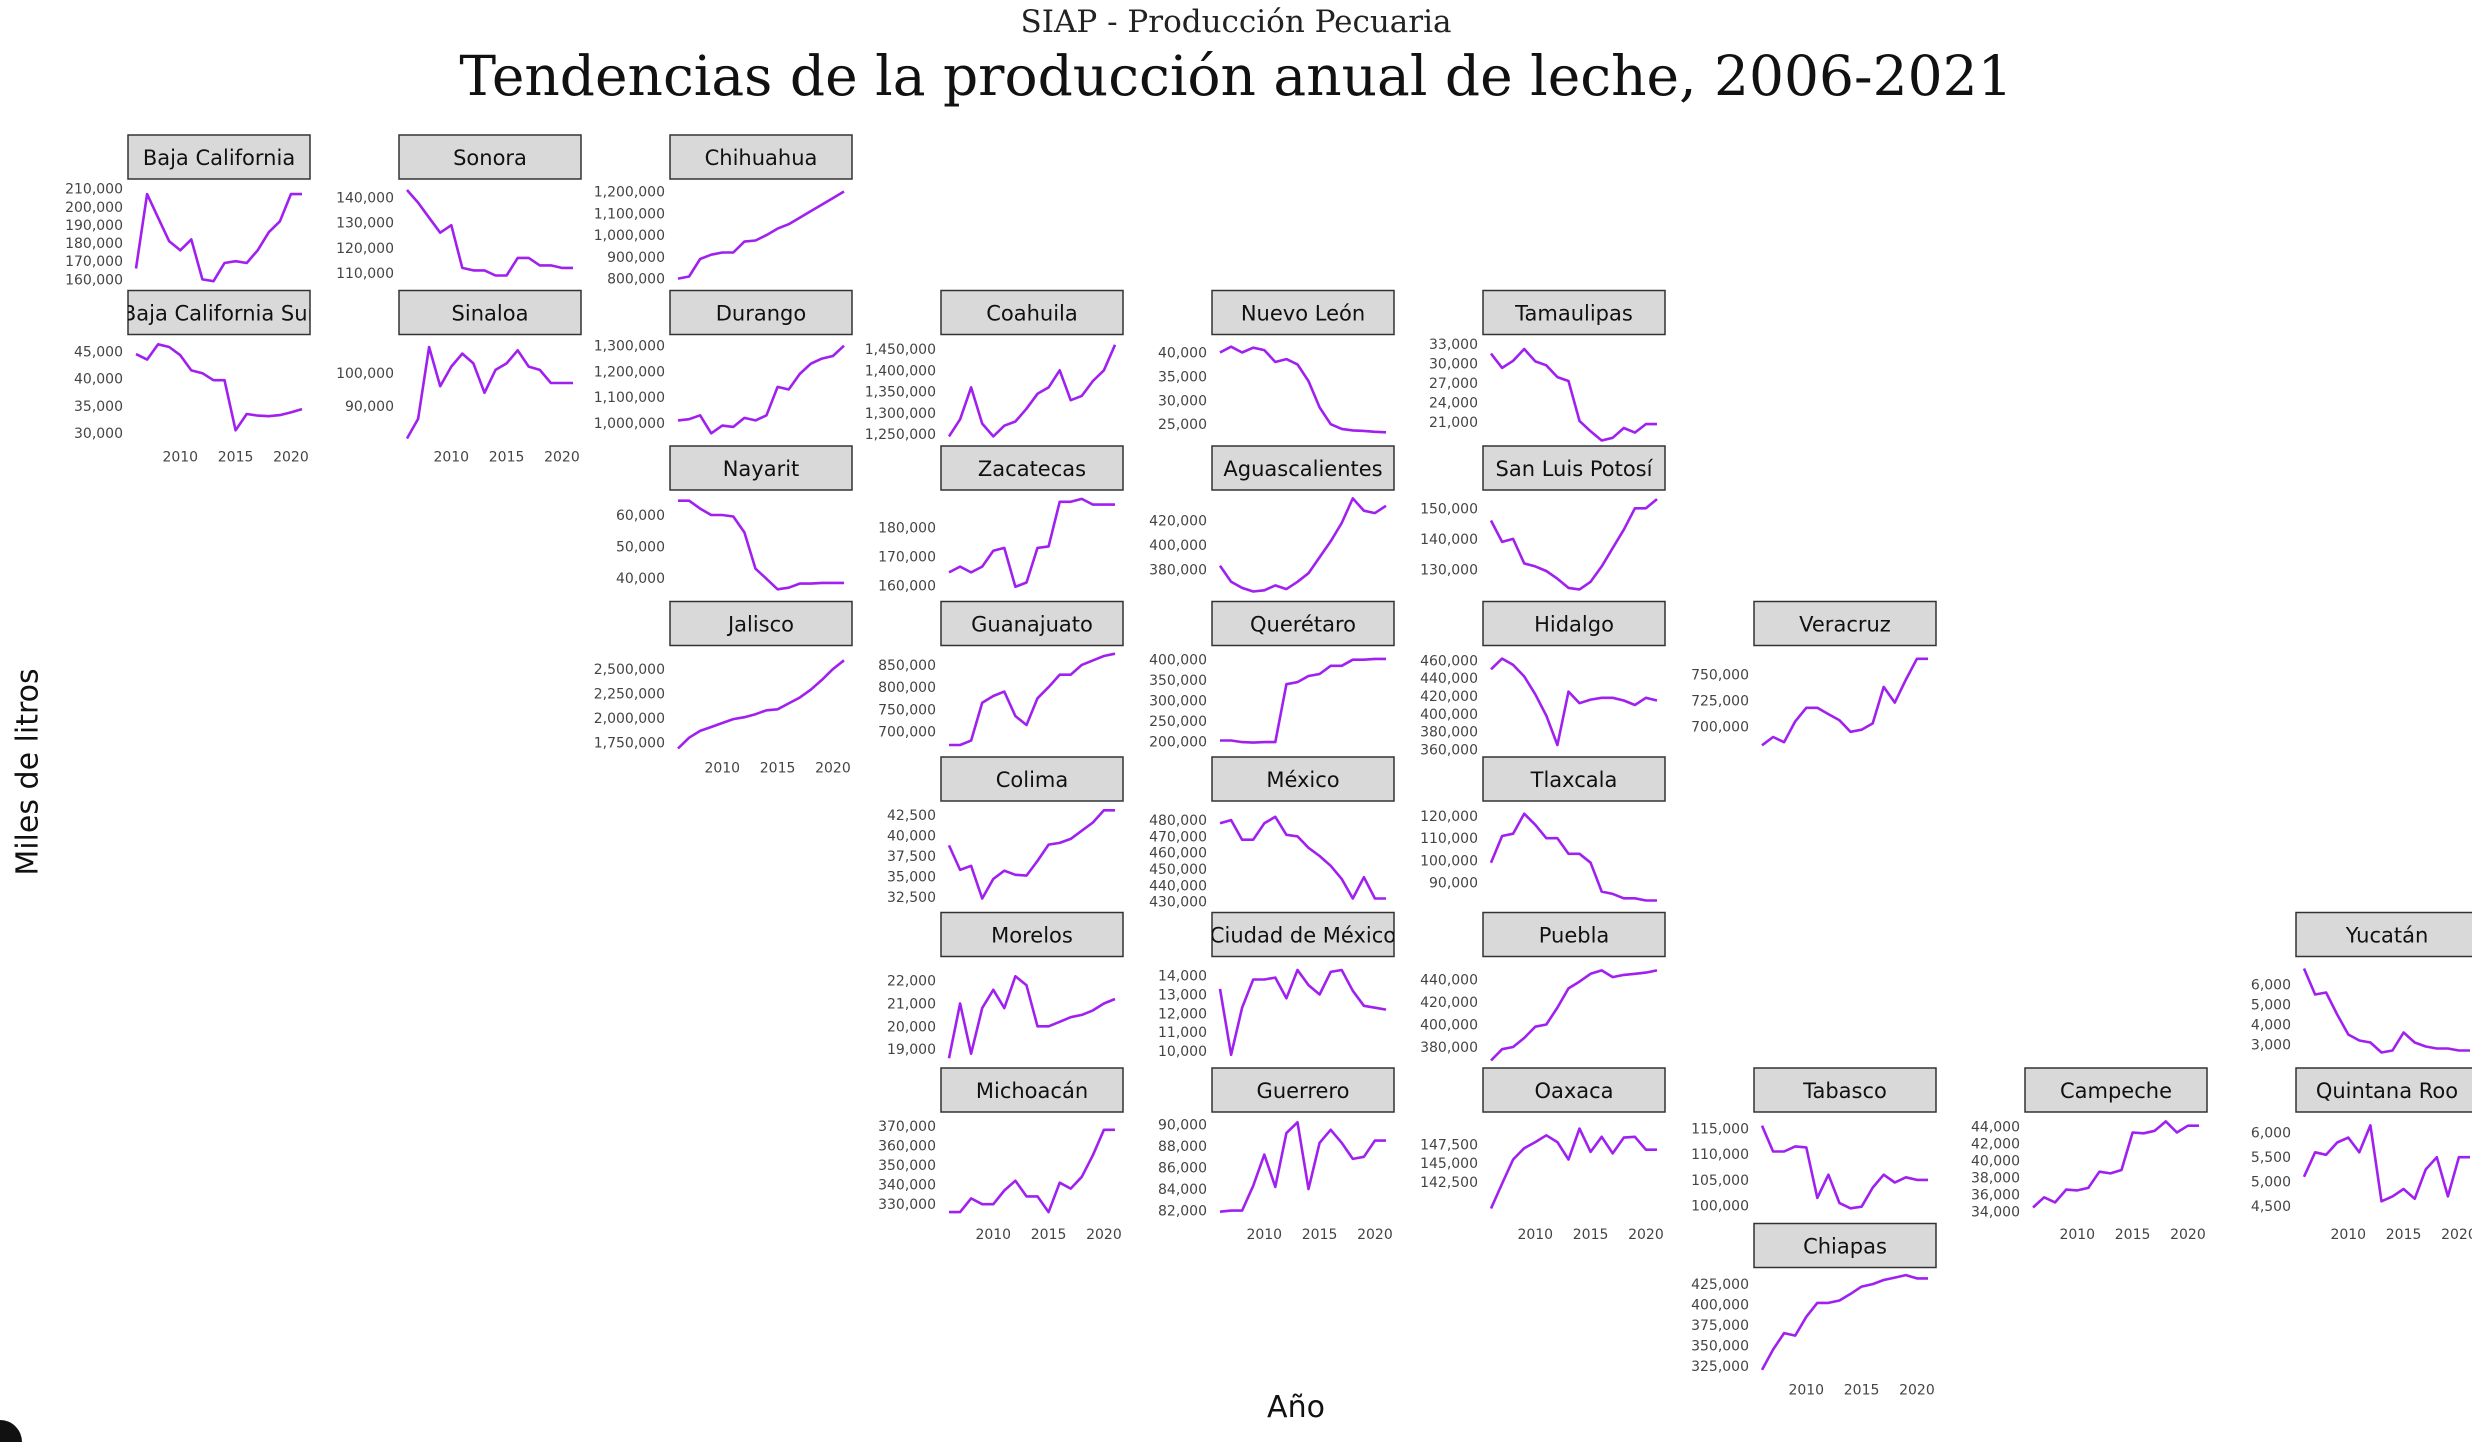  I want to click on y-tick-label: 27,000, so click(1453, 384).